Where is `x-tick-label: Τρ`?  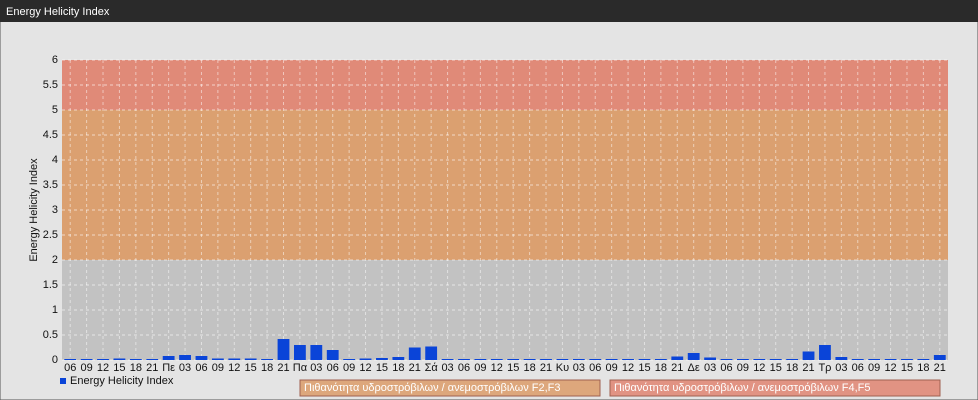 x-tick-label: Τρ is located at coordinates (824, 368).